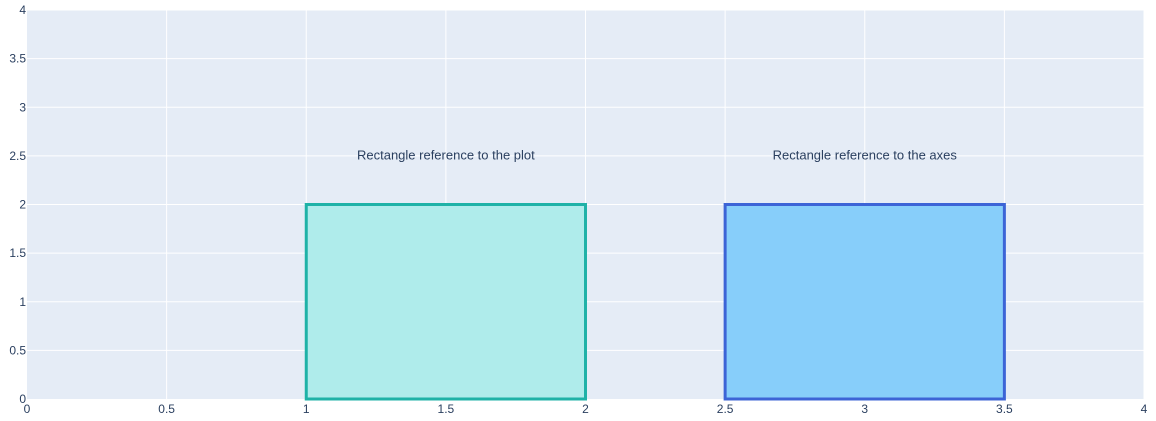  Describe the element at coordinates (17, 59) in the screenshot. I see `y-tick-label: 3.5` at that location.